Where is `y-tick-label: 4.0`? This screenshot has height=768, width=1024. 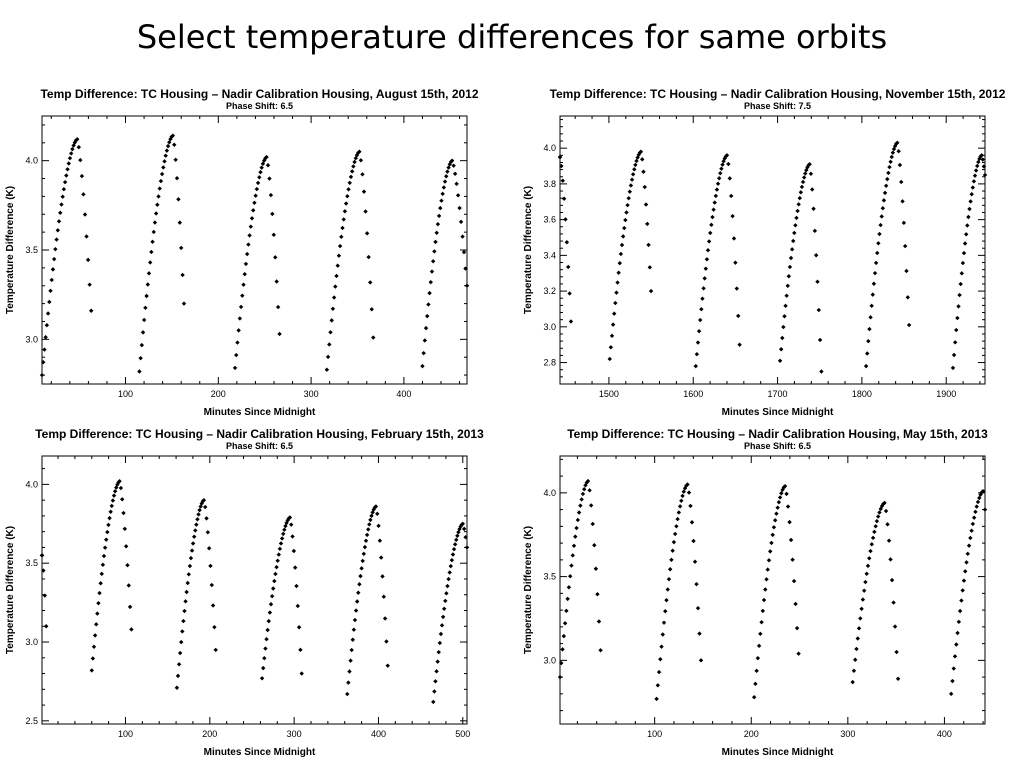 y-tick-label: 4.0 is located at coordinates (549, 148).